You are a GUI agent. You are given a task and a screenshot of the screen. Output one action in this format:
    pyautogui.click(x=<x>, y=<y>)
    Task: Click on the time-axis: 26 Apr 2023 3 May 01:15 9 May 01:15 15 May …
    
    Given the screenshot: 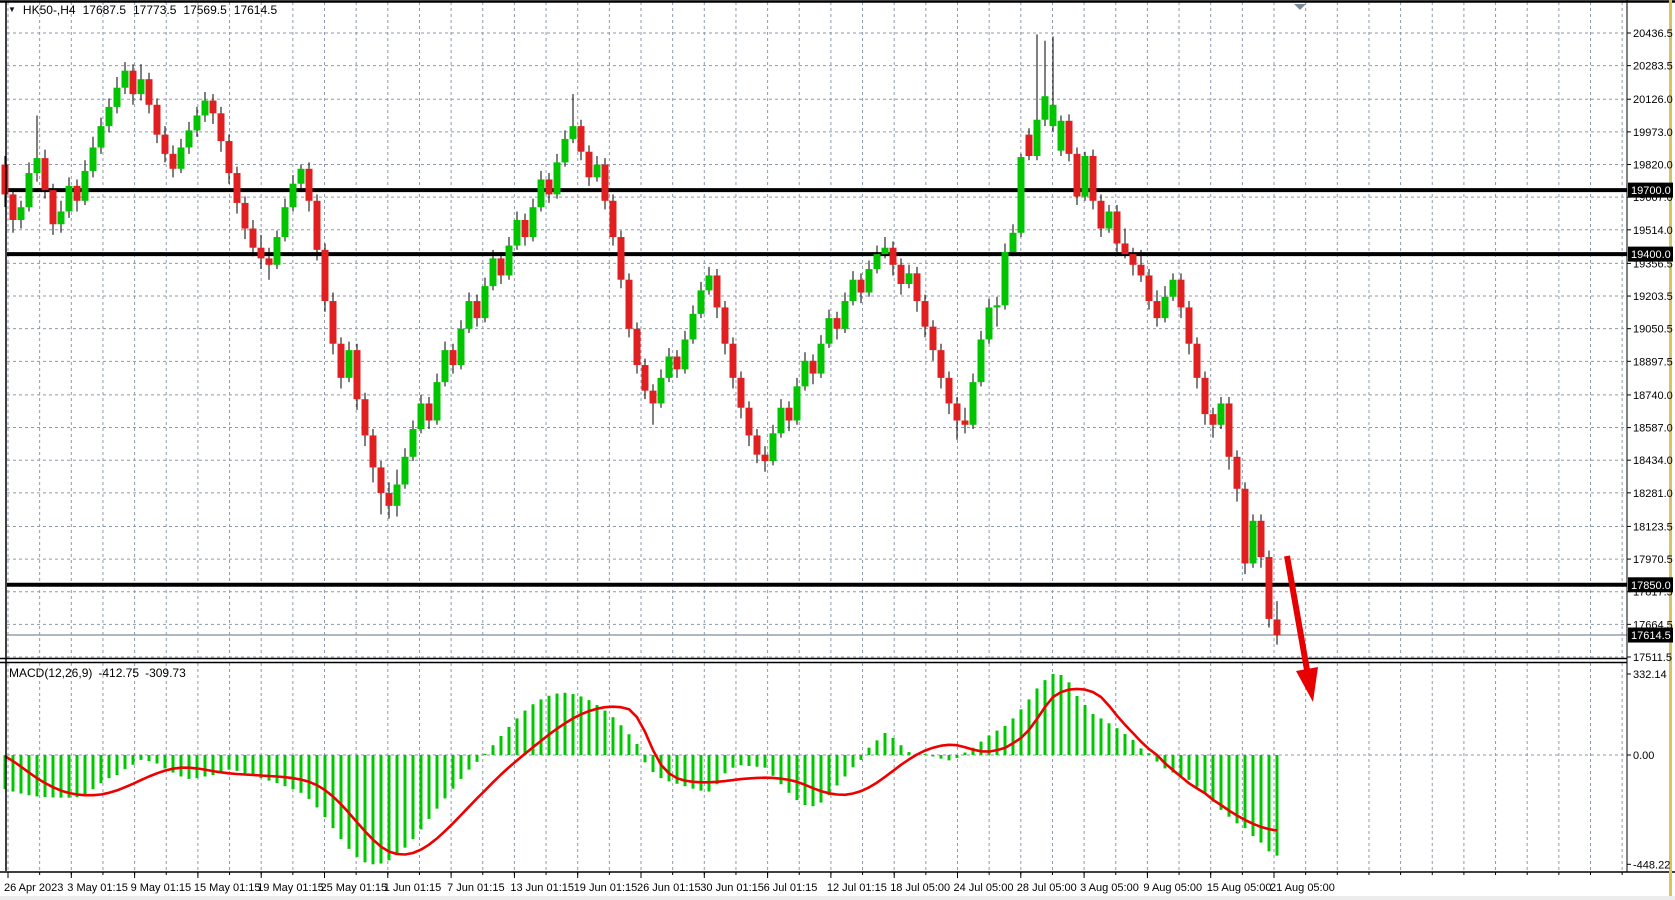 What is the action you would take?
    pyautogui.click(x=813, y=883)
    